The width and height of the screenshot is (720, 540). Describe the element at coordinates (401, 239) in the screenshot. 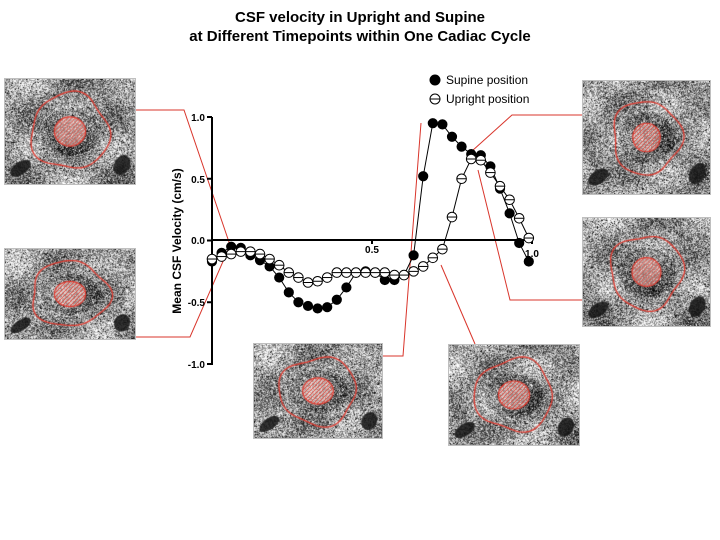

I see `connector-supine-trough` at that location.